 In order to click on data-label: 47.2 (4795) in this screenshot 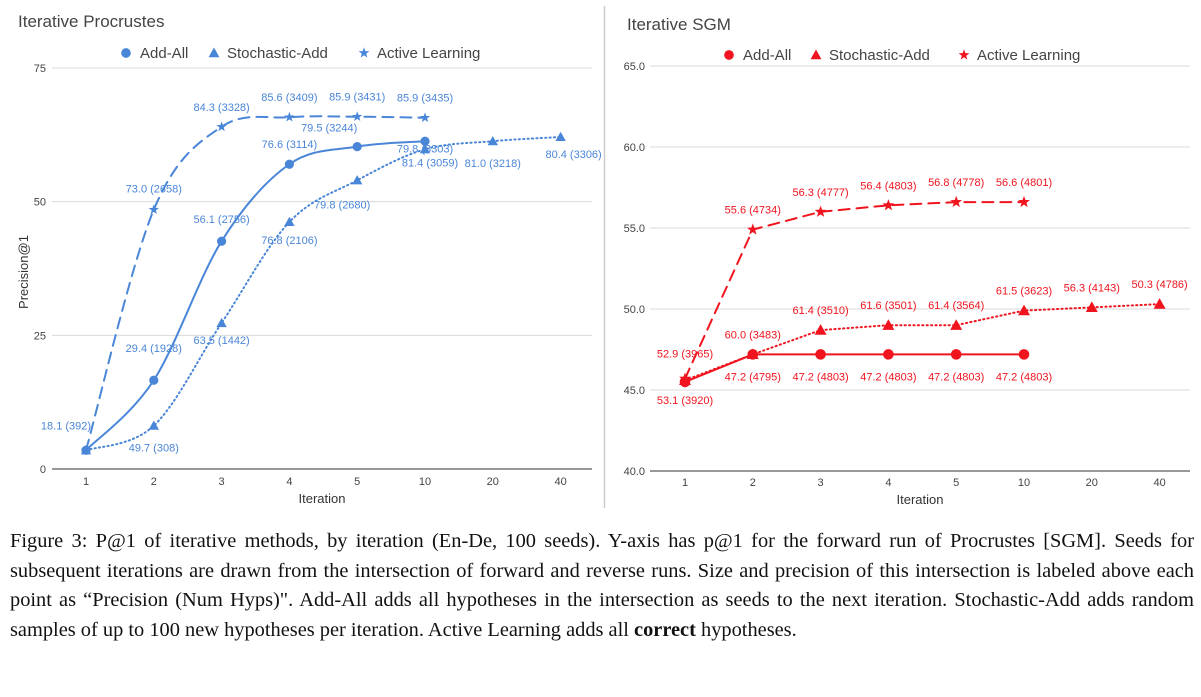, I will do `click(753, 377)`.